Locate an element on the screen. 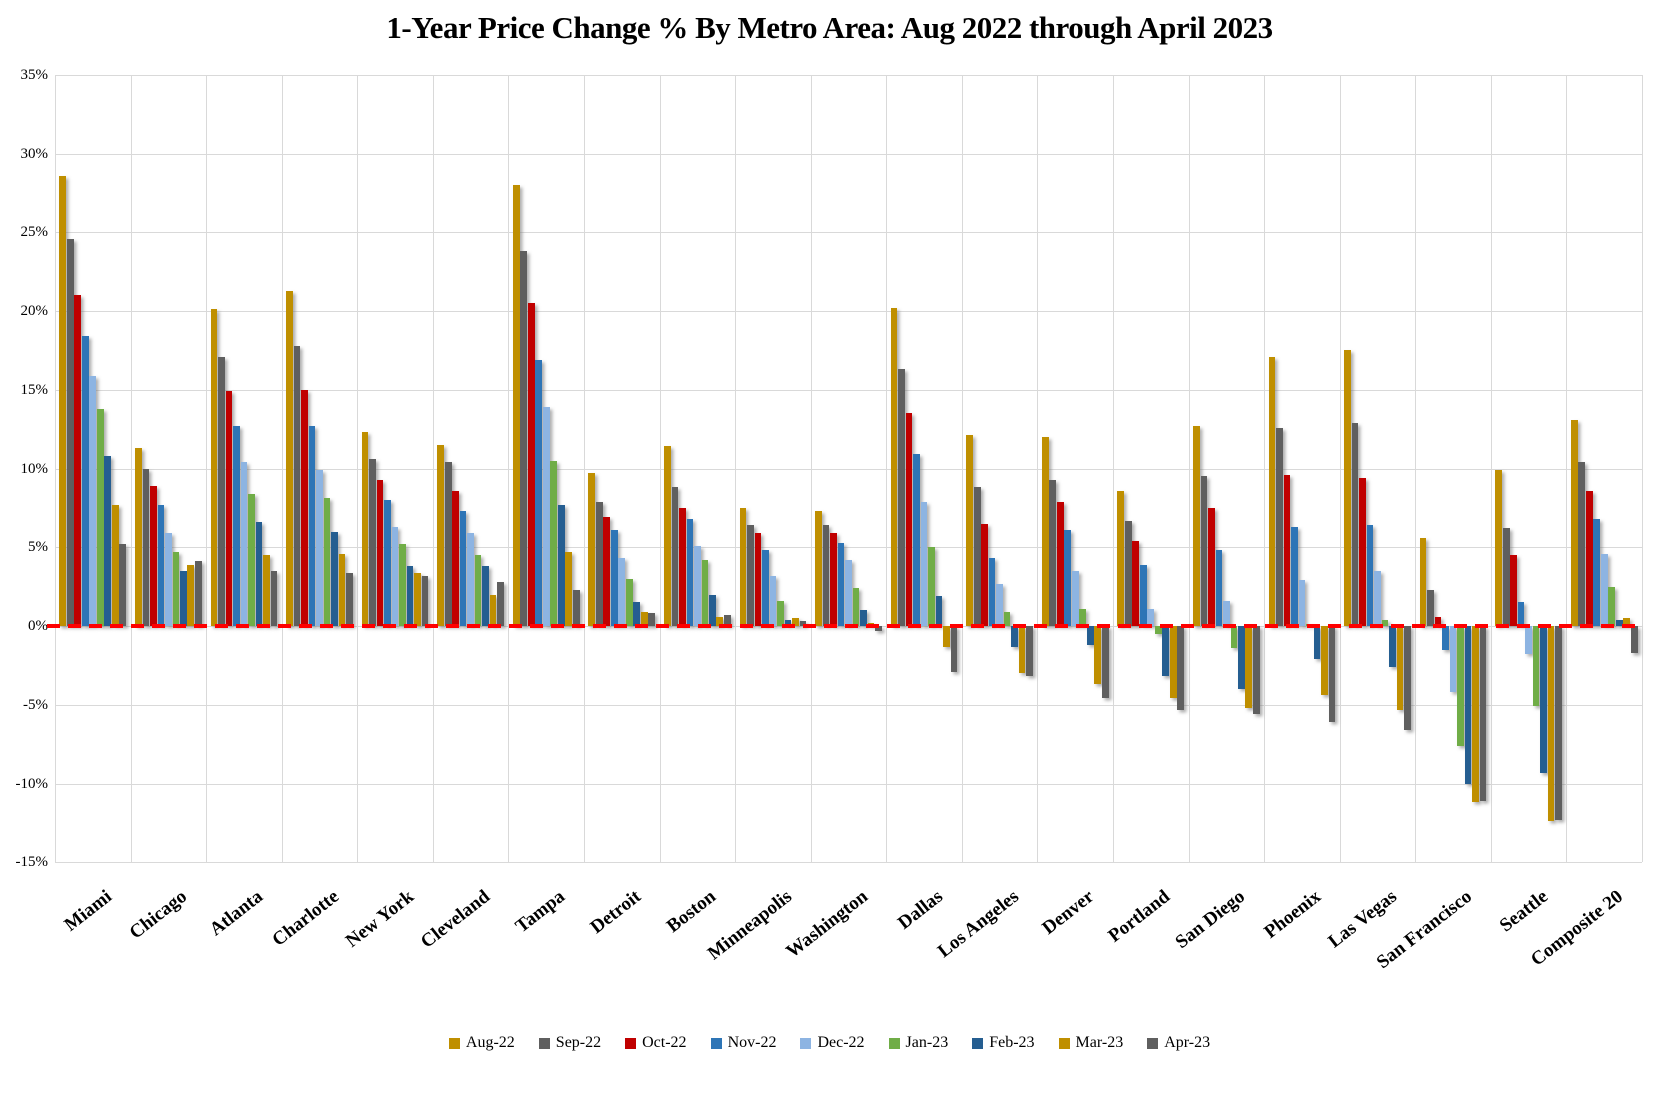 The width and height of the screenshot is (1659, 1111). bar-Aug-22-Minneapolis is located at coordinates (743, 566).